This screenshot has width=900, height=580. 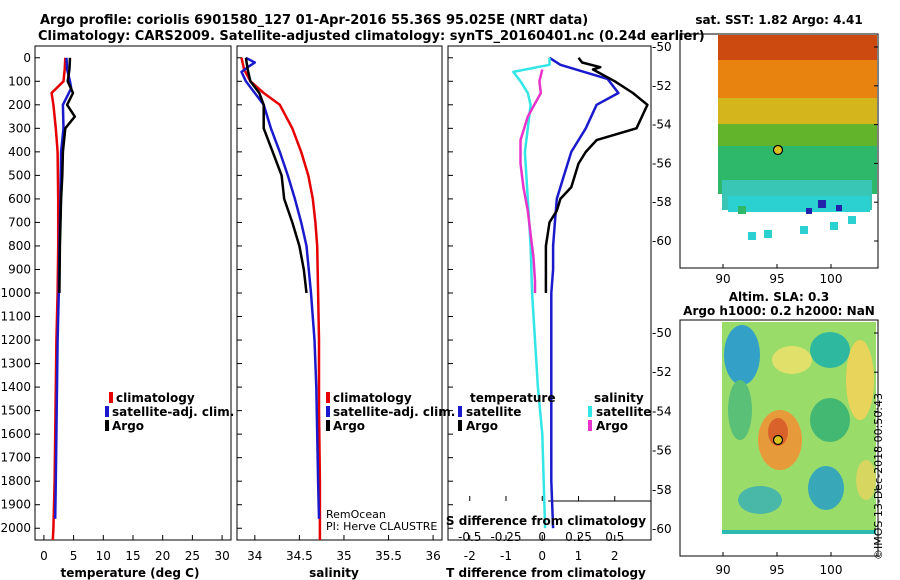 What do you see at coordinates (765, 431) in the screenshot?
I see `sla-lat-axis: -50 -52 -54 -56 -58 -60` at bounding box center [765, 431].